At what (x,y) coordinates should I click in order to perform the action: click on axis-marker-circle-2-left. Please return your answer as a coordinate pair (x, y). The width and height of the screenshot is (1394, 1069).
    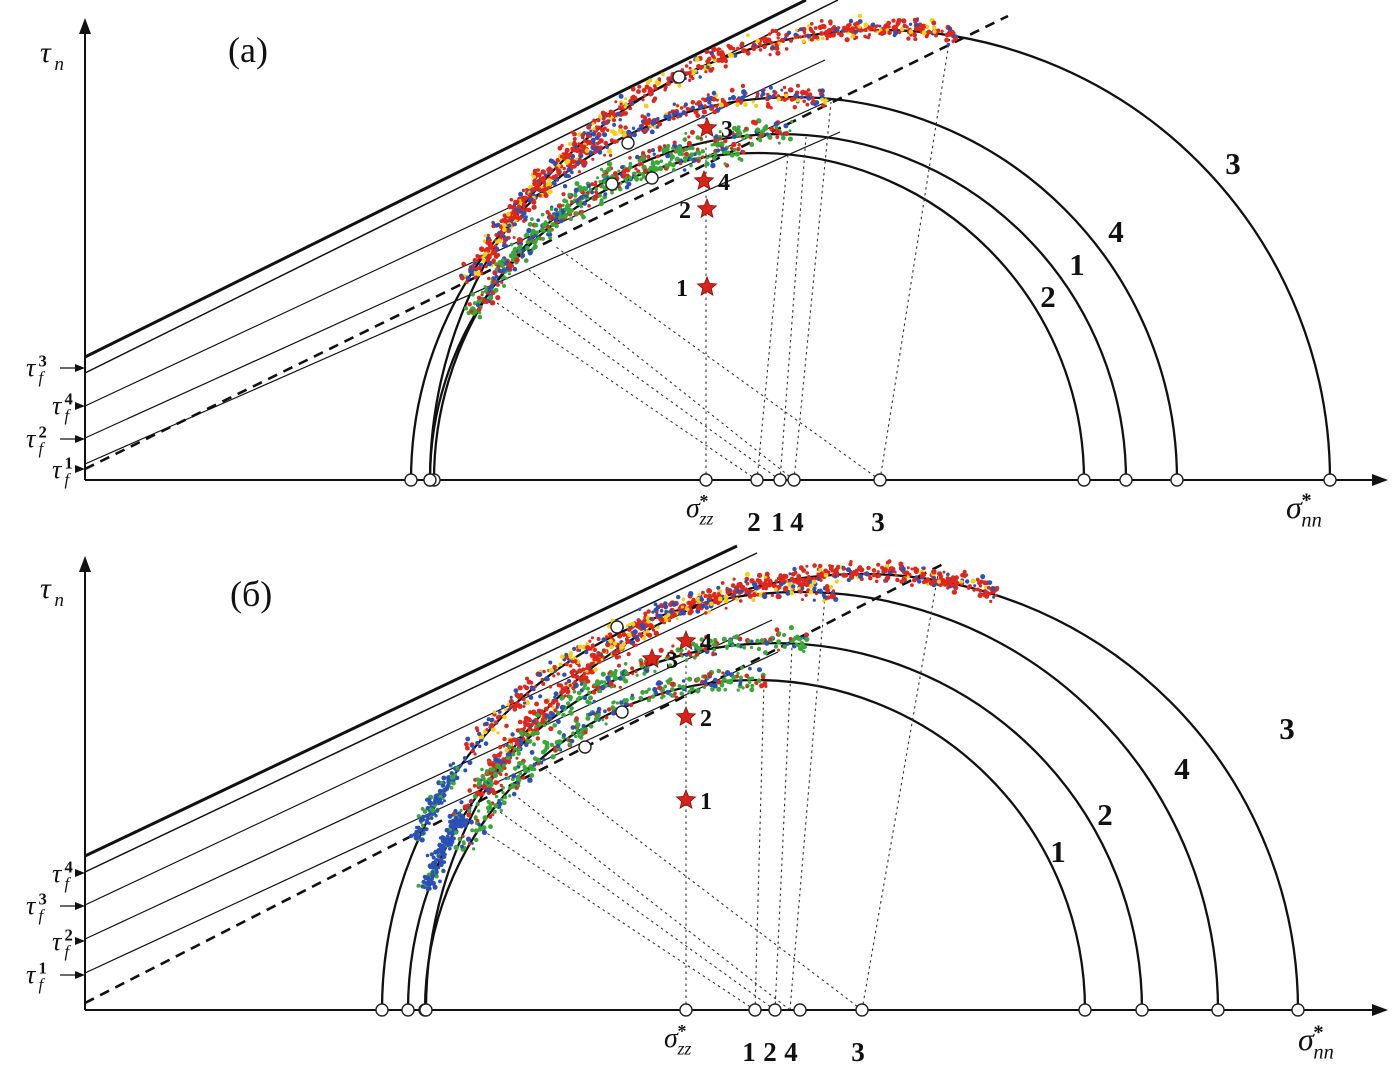
    Looking at the image, I should click on (408, 1010).